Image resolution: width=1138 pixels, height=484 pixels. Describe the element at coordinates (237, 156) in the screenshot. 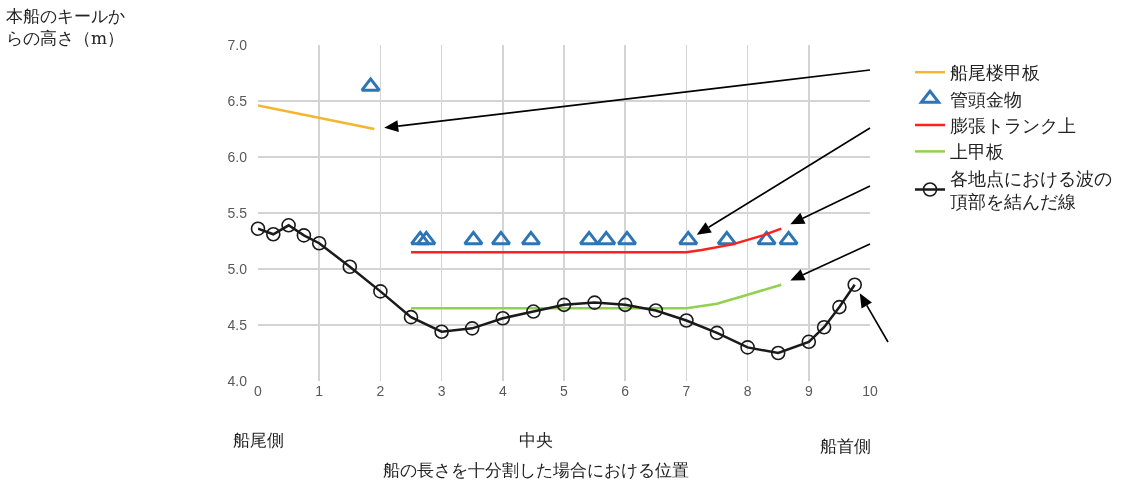

I see `y-tick-label: 6.0` at that location.